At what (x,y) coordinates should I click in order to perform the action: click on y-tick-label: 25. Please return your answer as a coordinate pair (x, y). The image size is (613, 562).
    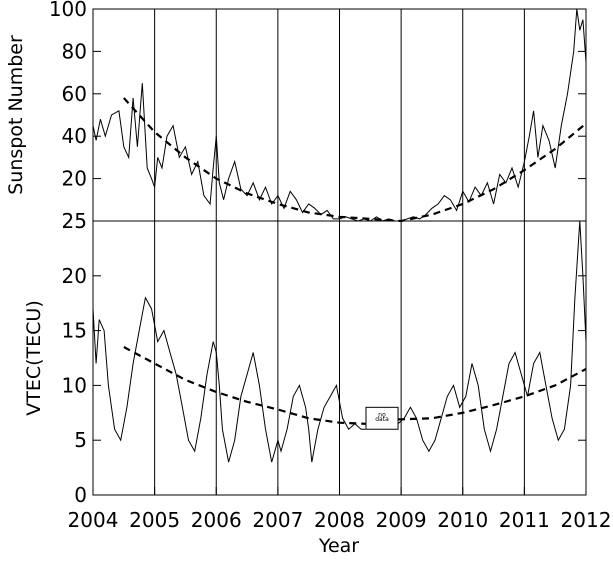
    Looking at the image, I should click on (74, 221).